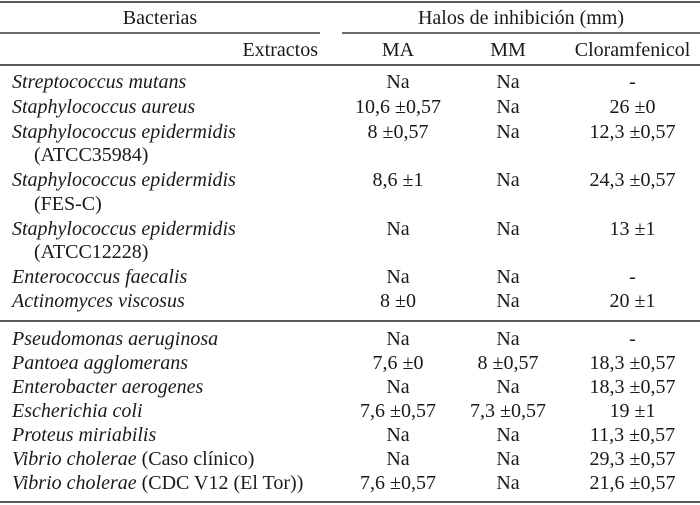 The image size is (700, 505). Describe the element at coordinates (398, 50) in the screenshot. I see `column-header-ma: MA` at that location.